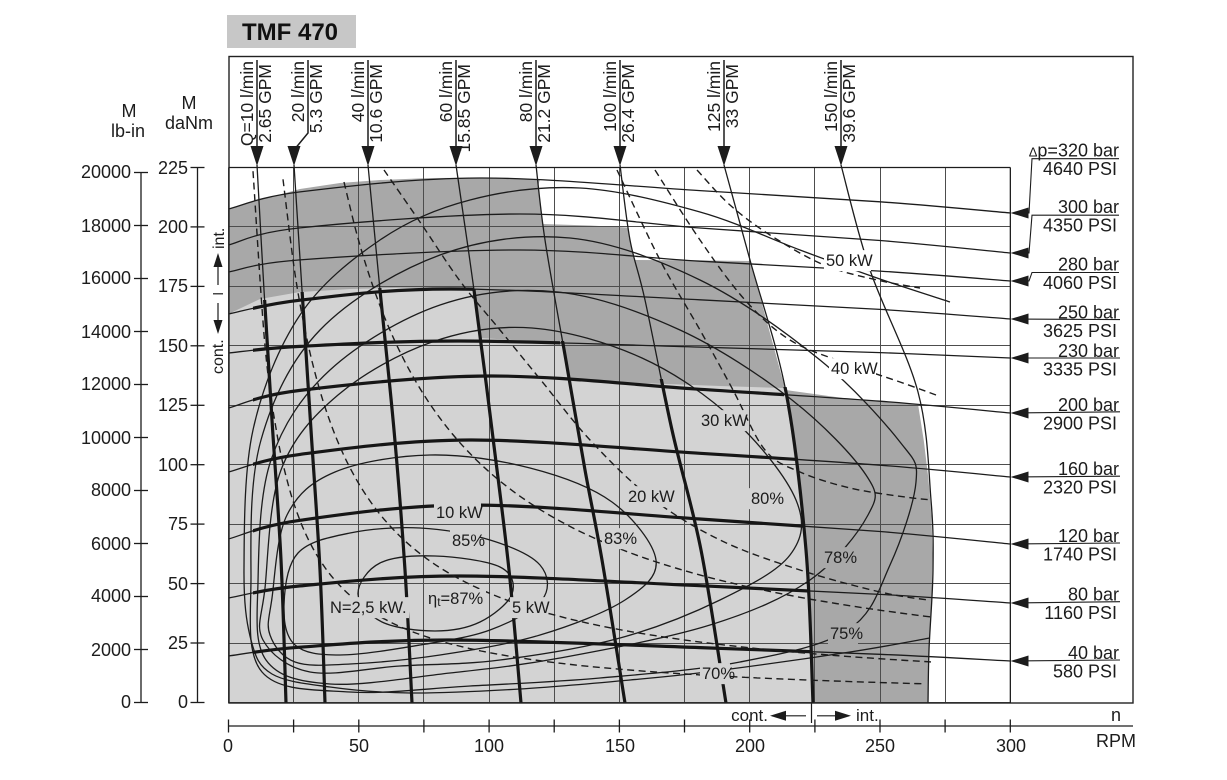  What do you see at coordinates (544, 103) in the screenshot?
I see `svg-text: 21.2 GPM` at bounding box center [544, 103].